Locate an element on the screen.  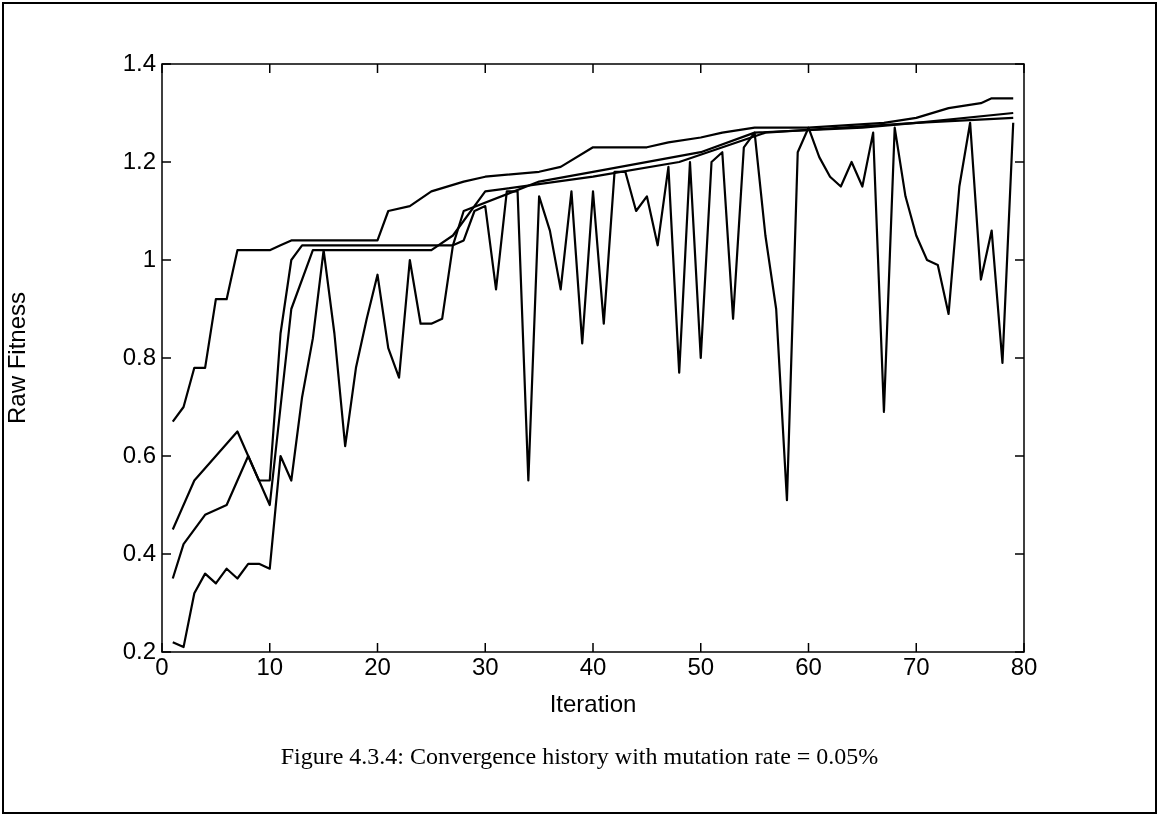
x-tick-label: 80 is located at coordinates (1024, 667).